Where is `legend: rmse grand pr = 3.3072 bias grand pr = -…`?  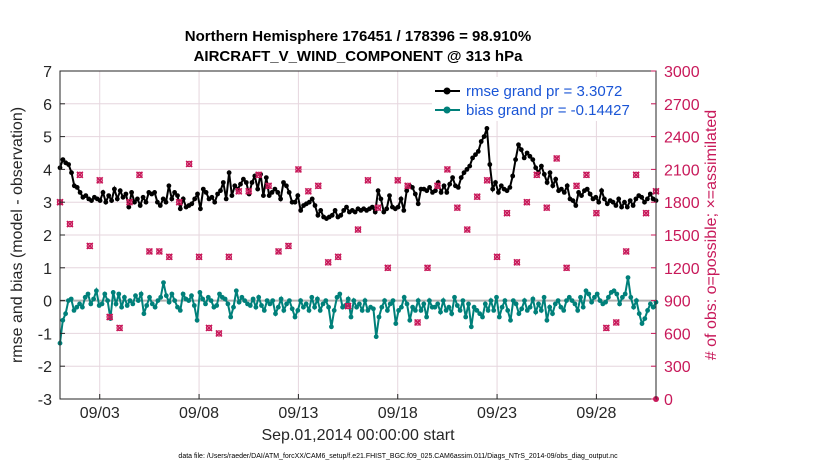
legend: rmse grand pr = 3.3072 bias grand pr = -… is located at coordinates (541, 99).